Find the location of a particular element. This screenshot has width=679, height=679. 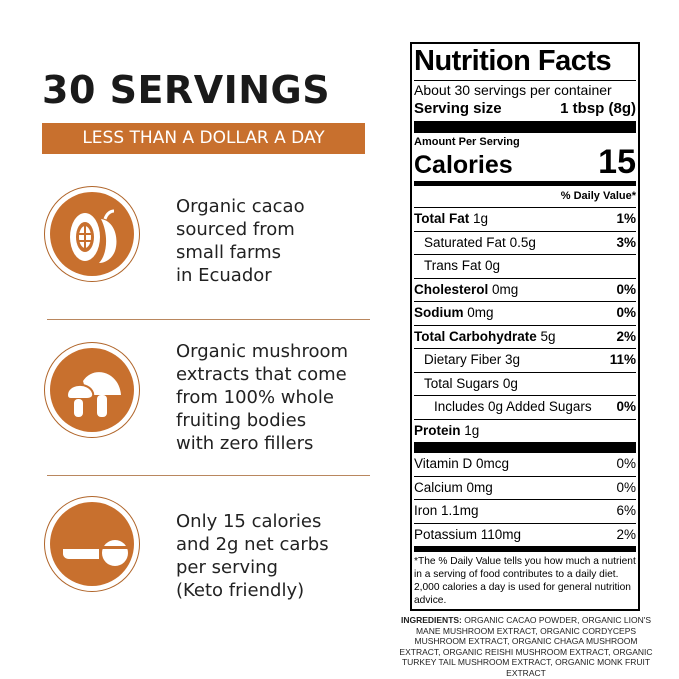

nutrient-row: Trans Fat 0g is located at coordinates (525, 267).